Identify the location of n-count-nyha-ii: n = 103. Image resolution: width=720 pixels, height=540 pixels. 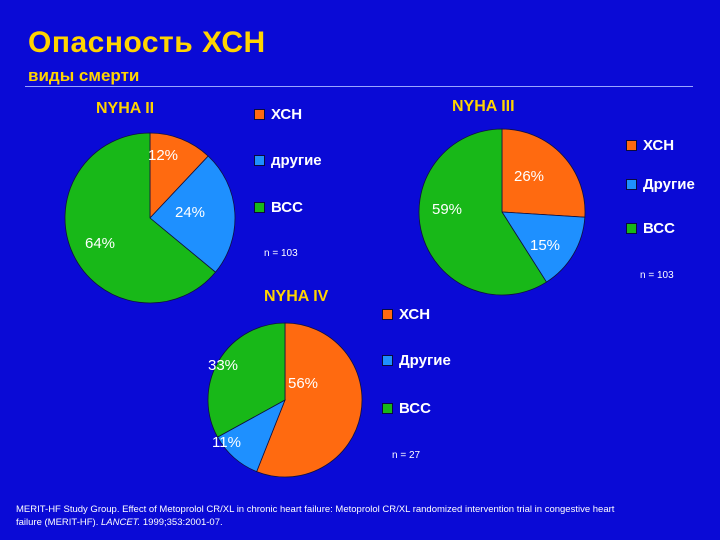
(281, 253).